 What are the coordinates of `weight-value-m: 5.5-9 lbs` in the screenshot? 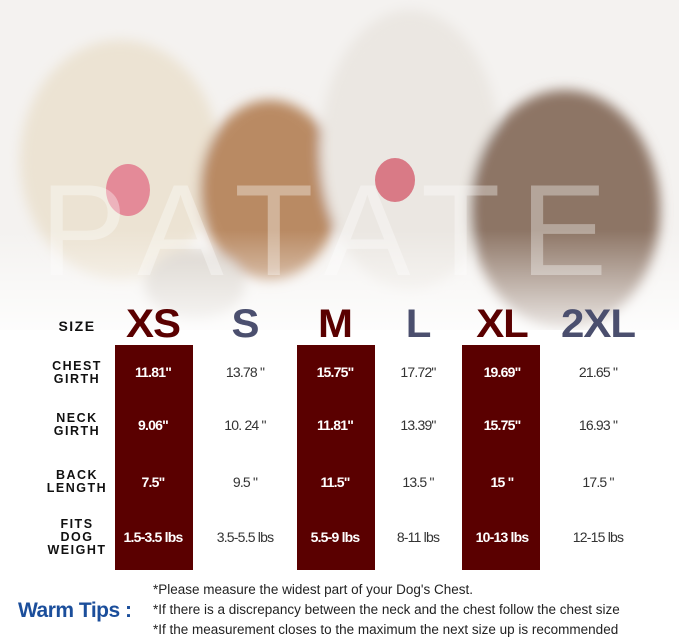 It's located at (335, 537).